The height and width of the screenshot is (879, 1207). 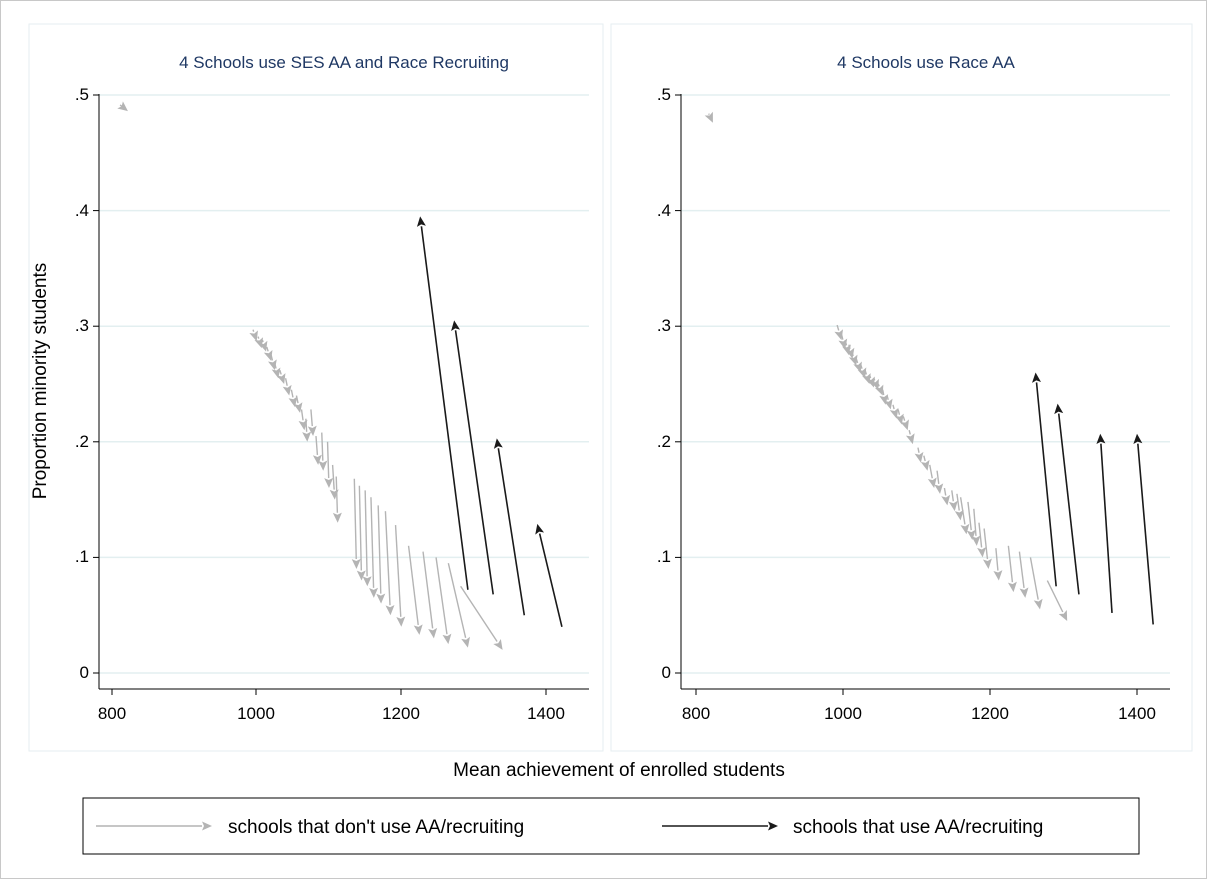 I want to click on legend-label-aa: schools that use AA/recruiting, so click(x=918, y=827).